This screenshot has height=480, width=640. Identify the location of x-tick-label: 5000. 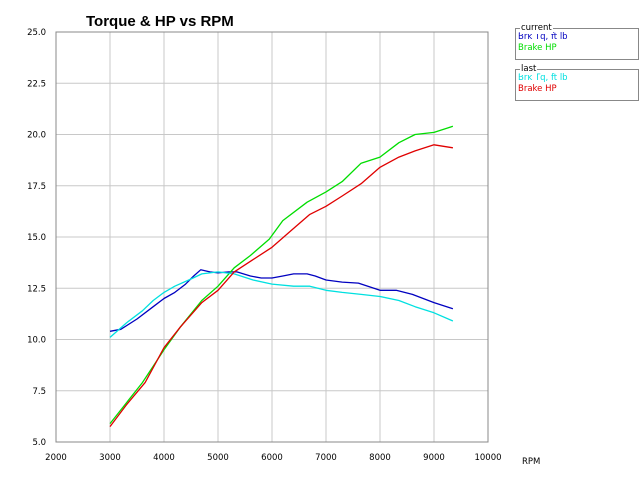
(218, 458).